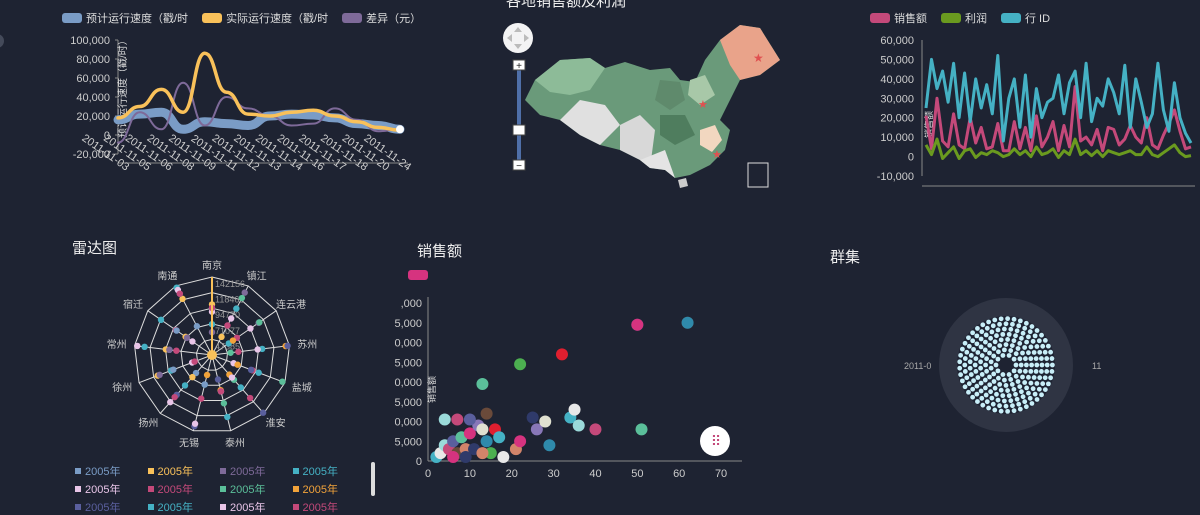 The width and height of the screenshot is (1200, 515). I want to click on x-tick-label: 70, so click(721, 474).